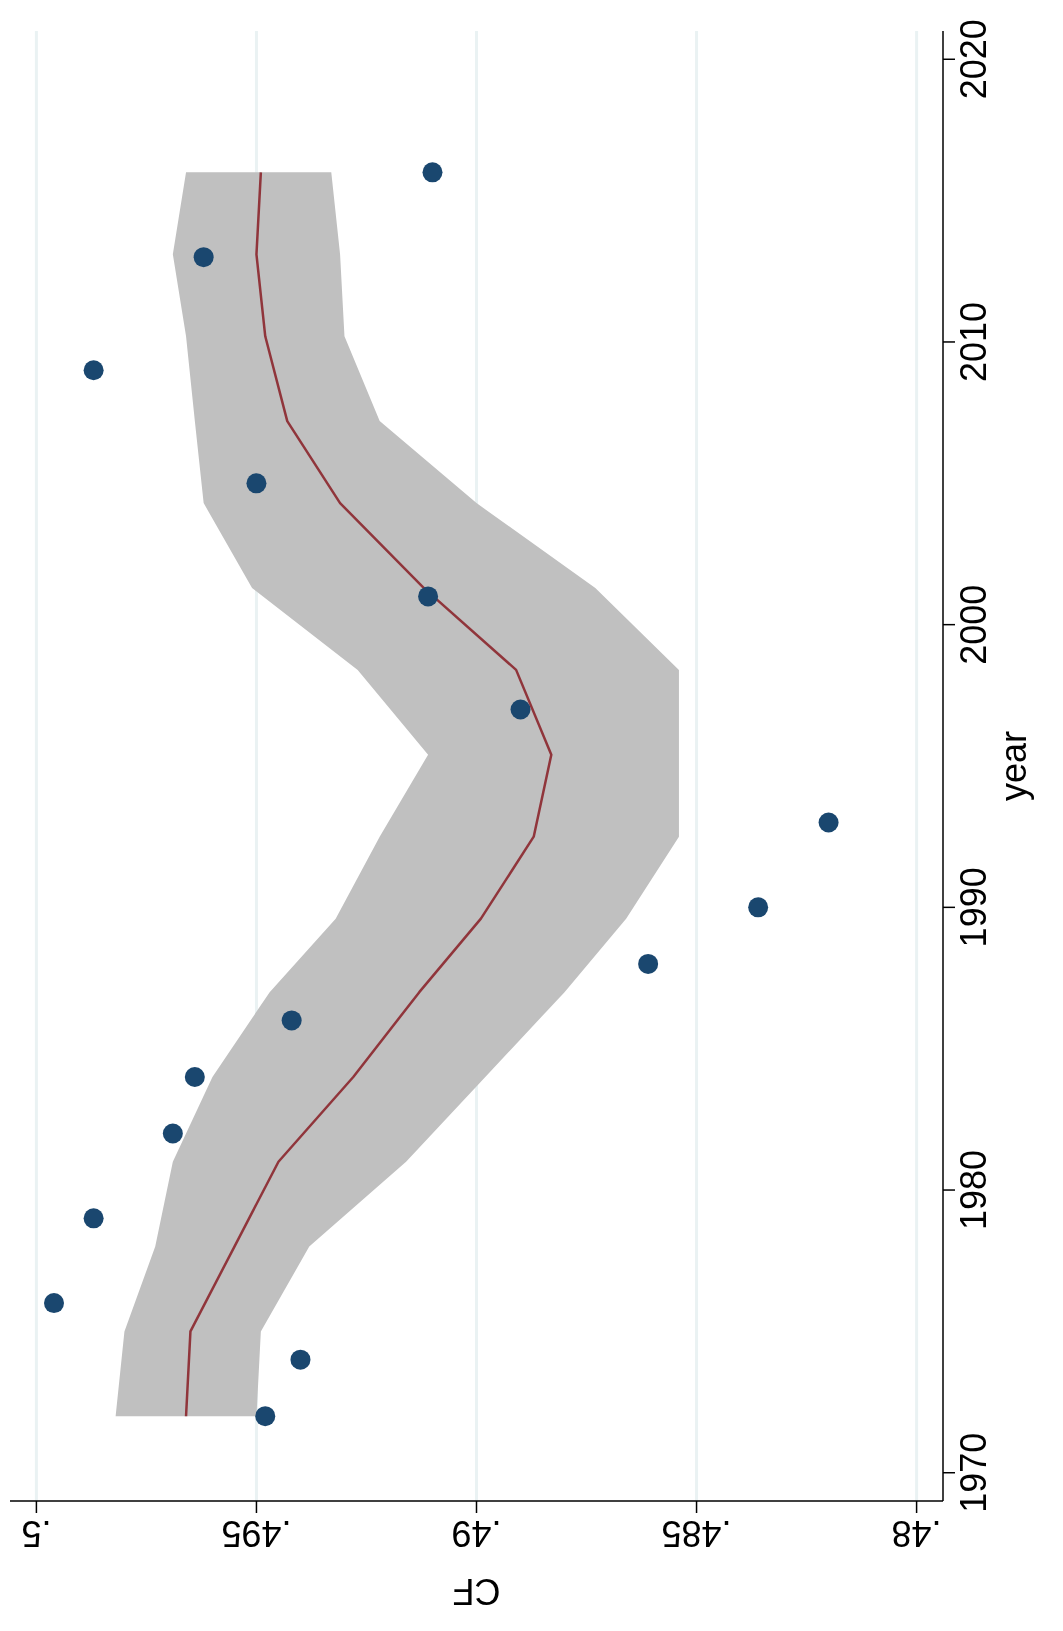 The width and height of the screenshot is (1063, 1631). Describe the element at coordinates (36, 1533) in the screenshot. I see `x-tick-label: .5` at that location.